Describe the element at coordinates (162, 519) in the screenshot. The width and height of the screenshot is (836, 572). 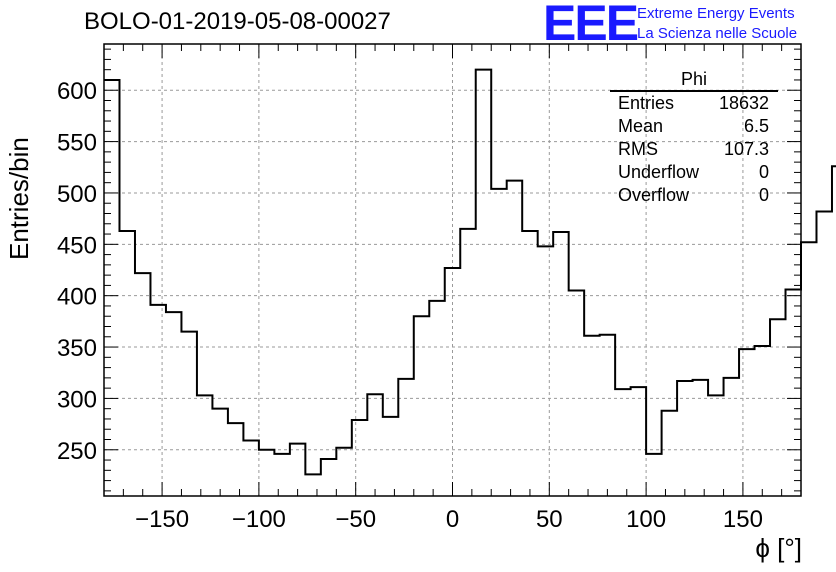
I see `x-tick-label: −150` at that location.